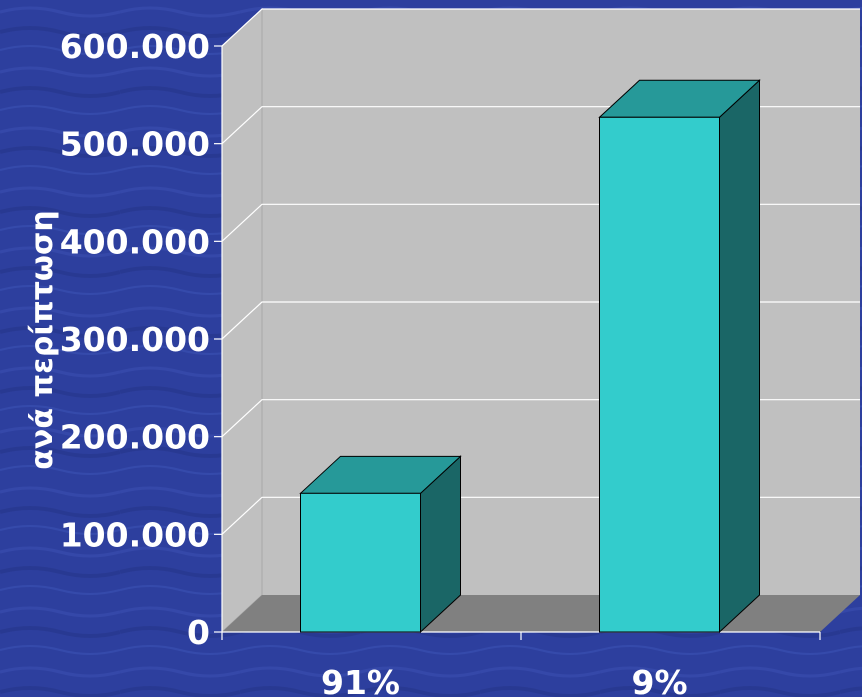 Image resolution: width=862 pixels, height=697 pixels. I want to click on y-tick-label: 300.000, so click(135, 339).